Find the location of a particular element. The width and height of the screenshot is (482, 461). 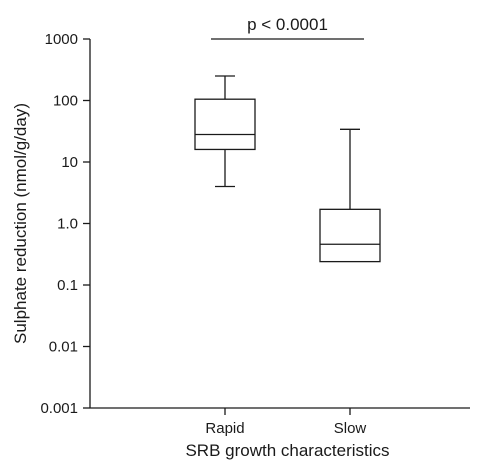

y-tick-label: 100 is located at coordinates (65, 101).